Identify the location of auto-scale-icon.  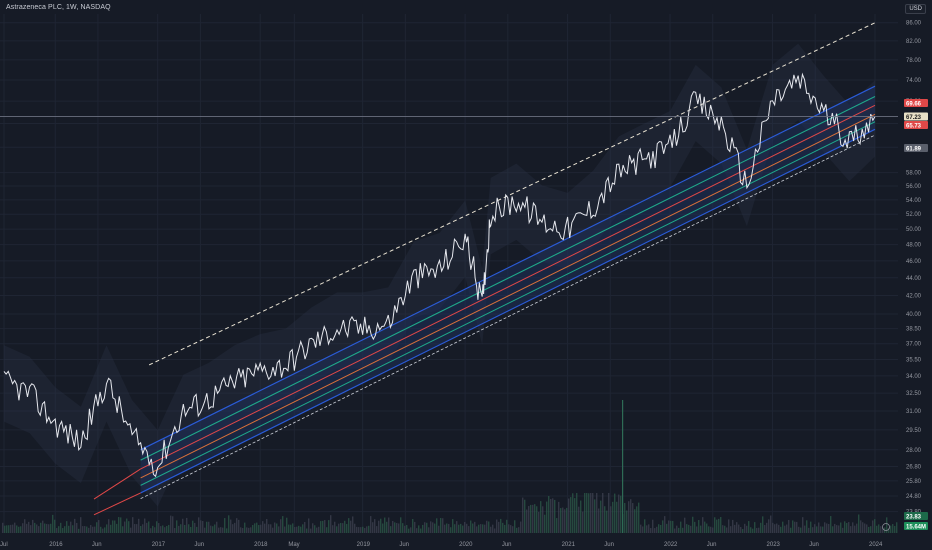
(886, 527).